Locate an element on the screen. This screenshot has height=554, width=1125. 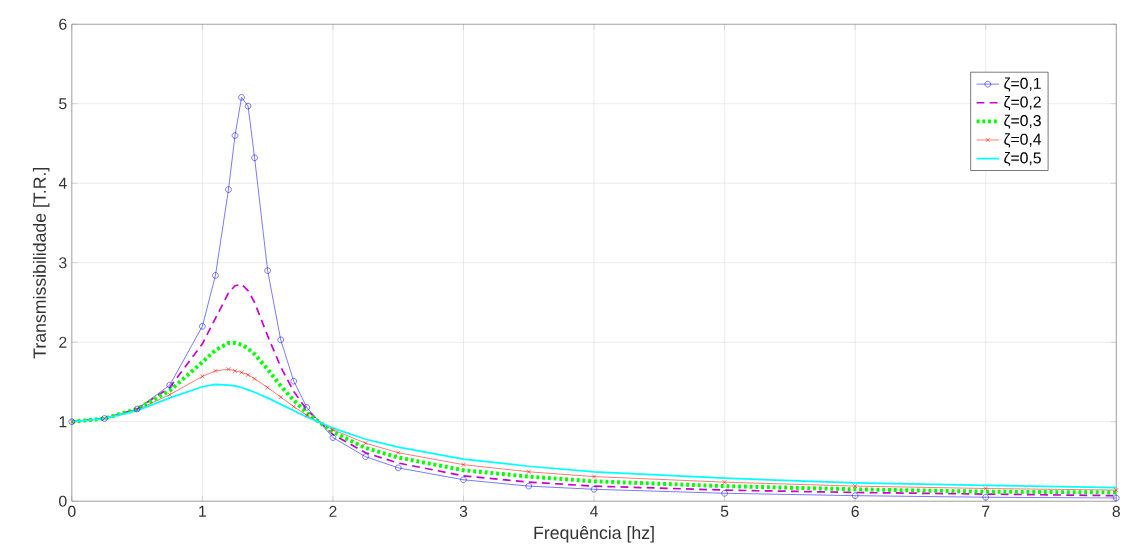
legend-label: ζ=0,1 is located at coordinates (1022, 84).